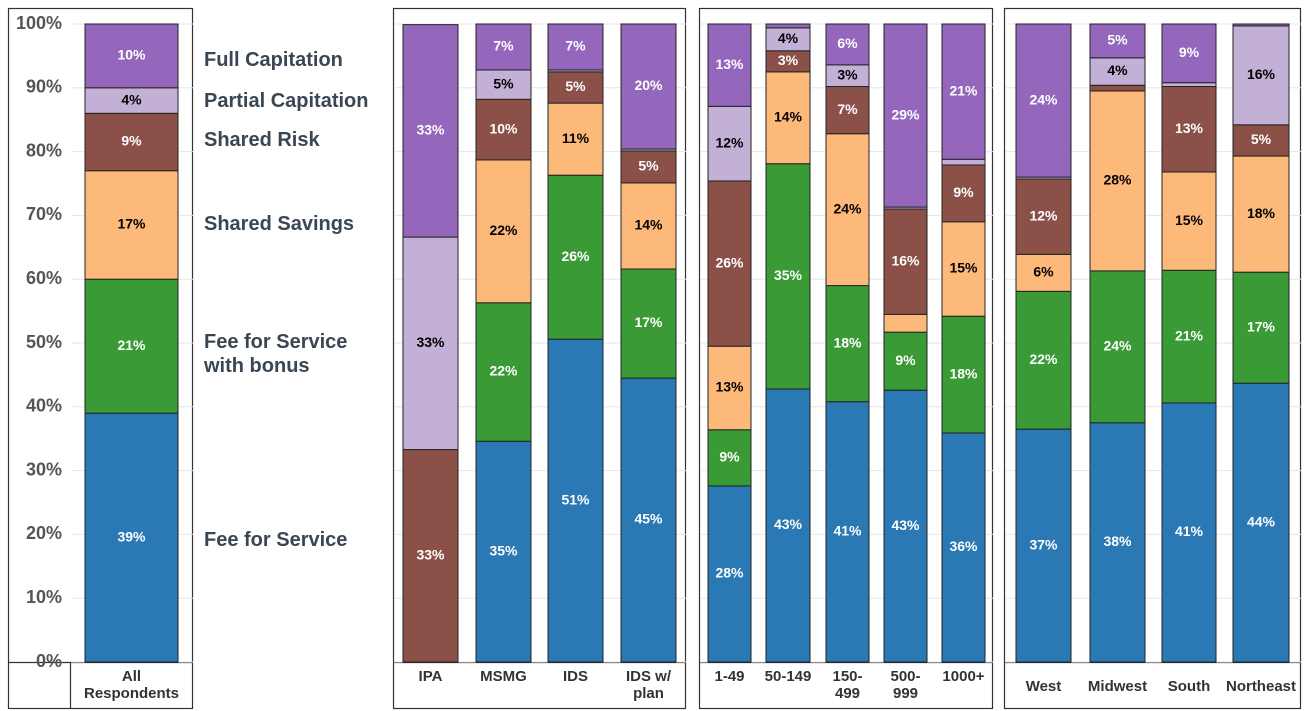 Image resolution: width=1304 pixels, height=711 pixels. Describe the element at coordinates (44, 533) in the screenshot. I see `y-tick-label: 20%` at that location.